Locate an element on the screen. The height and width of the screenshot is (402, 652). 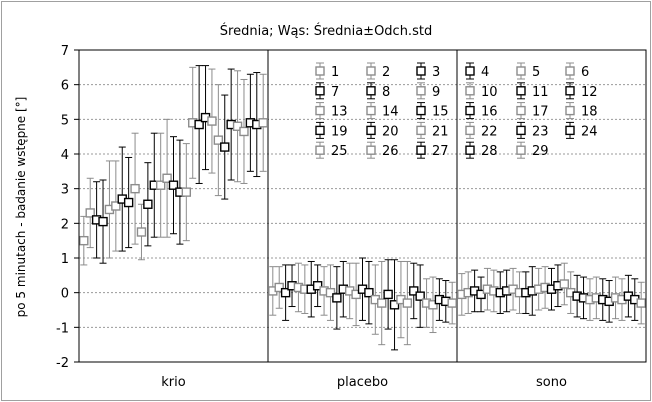
legend-item: 15 is located at coordinates (432, 111).